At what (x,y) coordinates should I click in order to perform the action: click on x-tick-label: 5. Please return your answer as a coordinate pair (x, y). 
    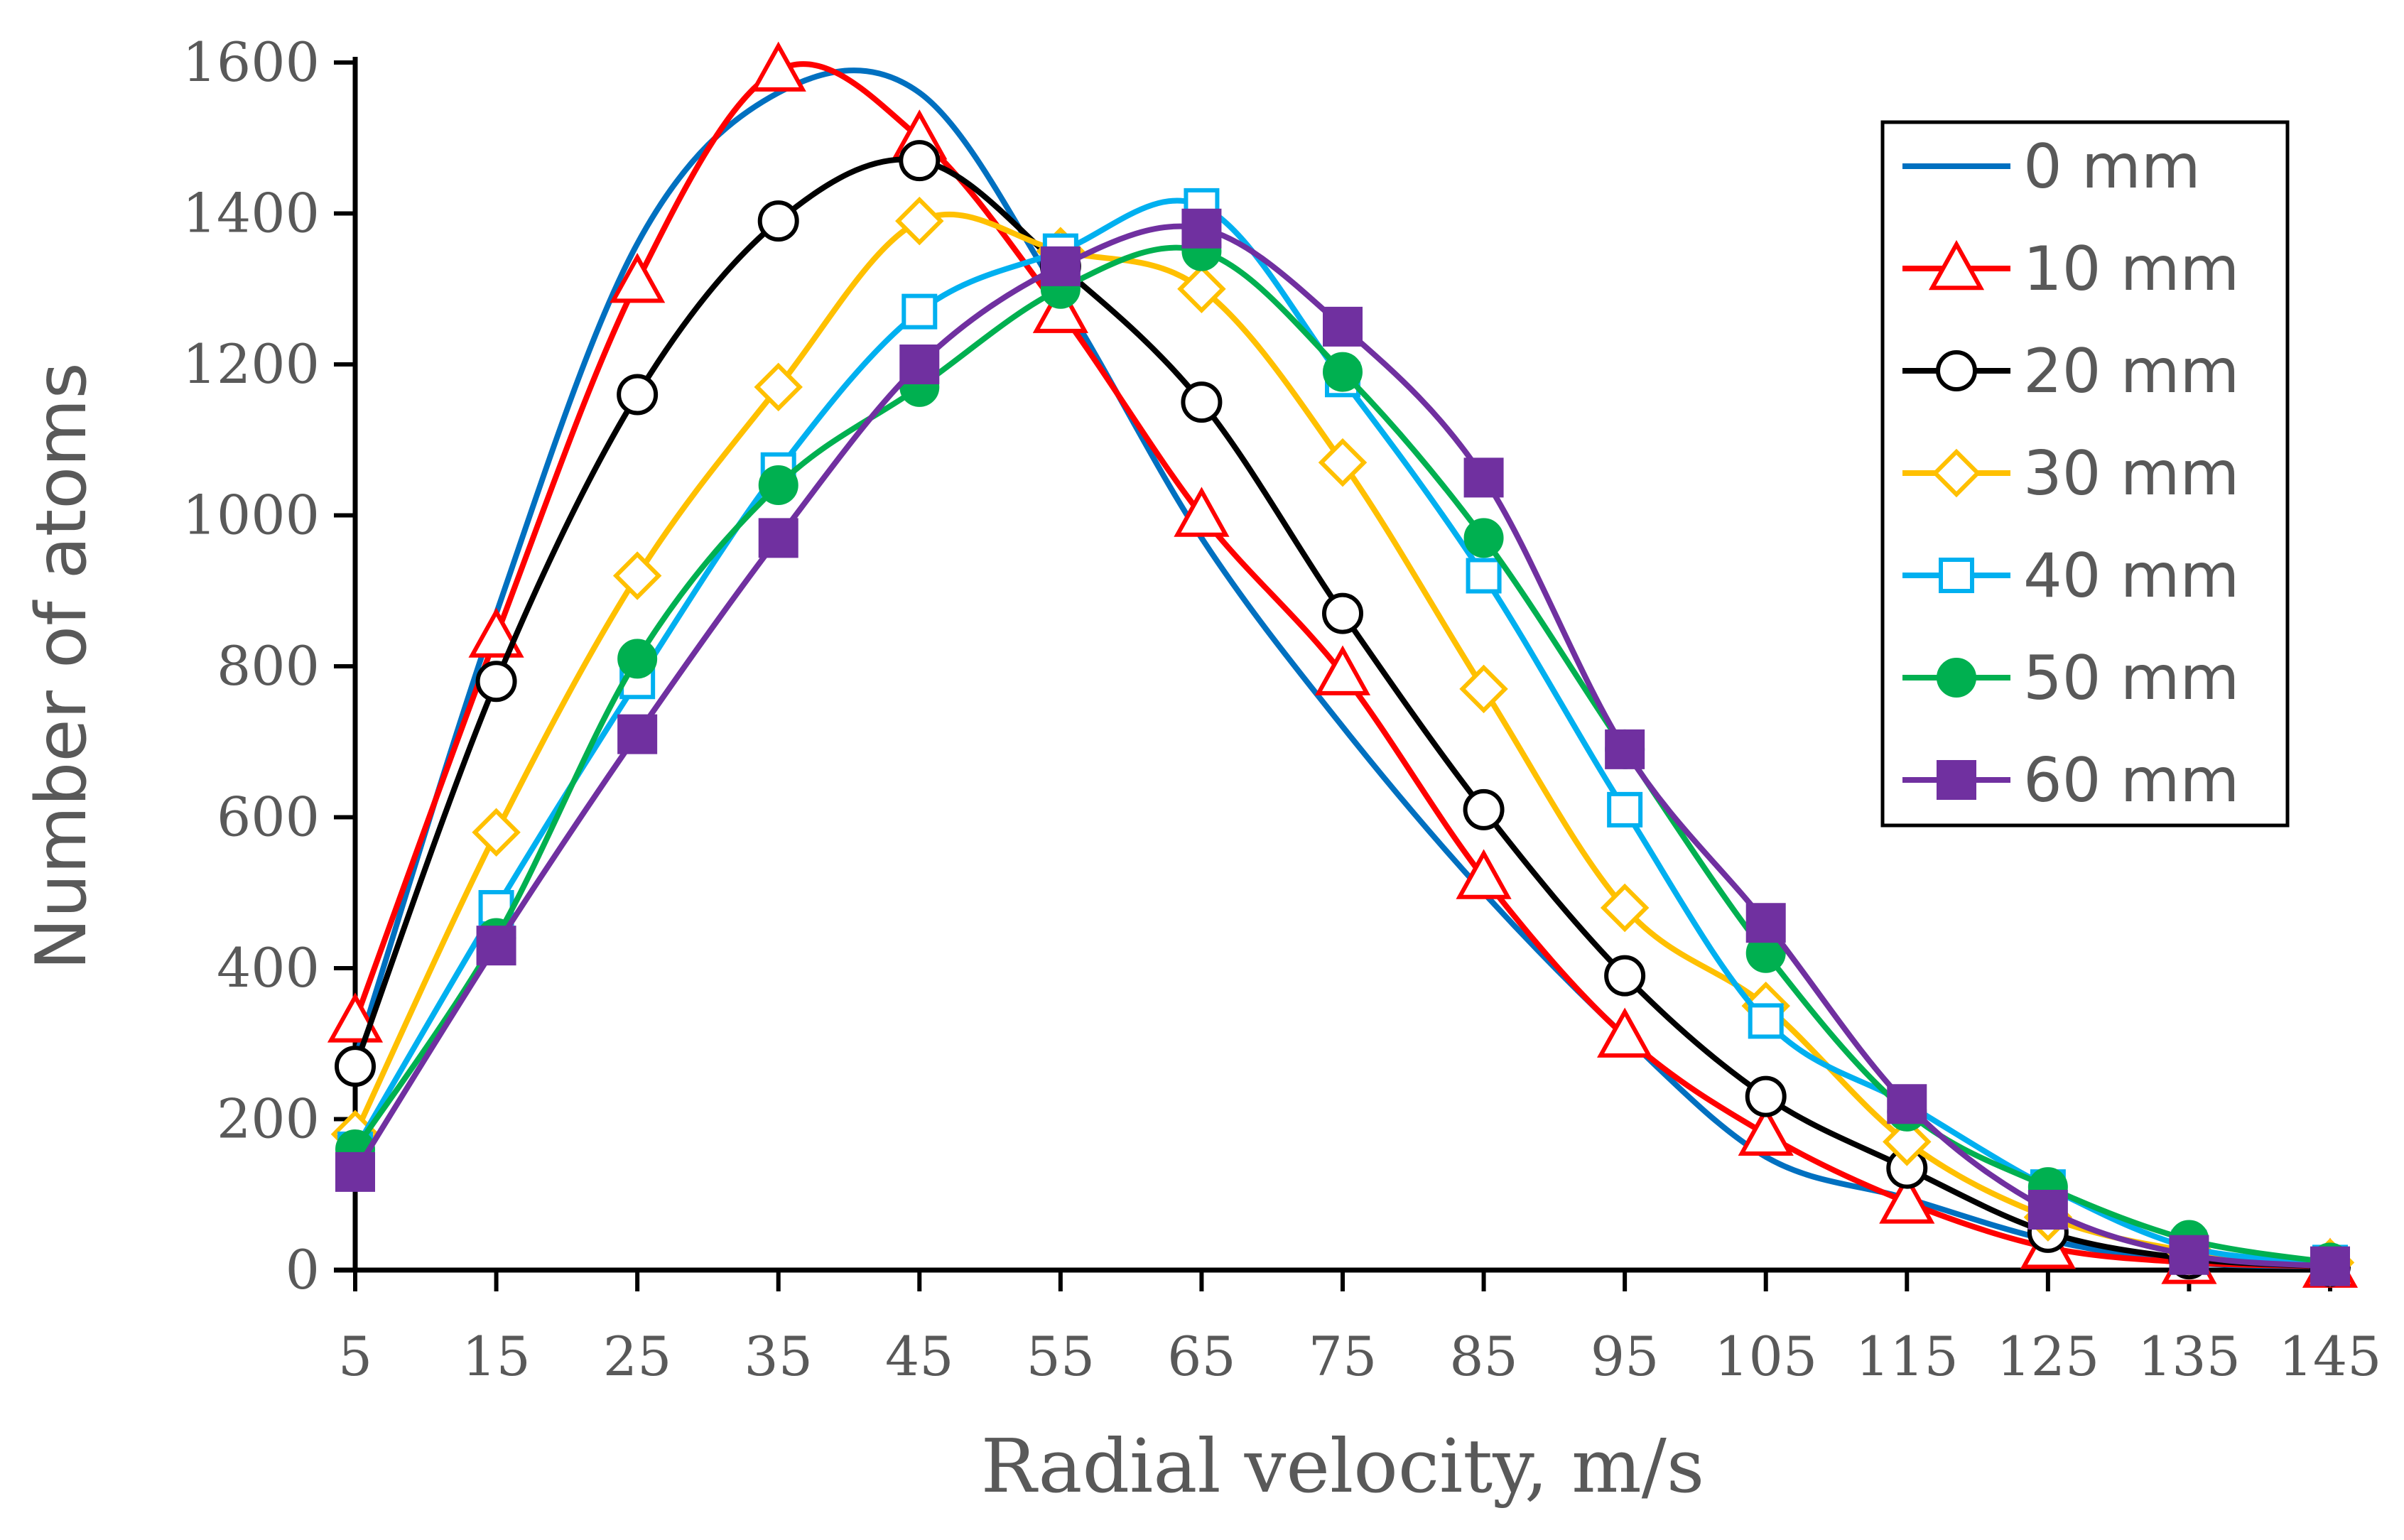
    Looking at the image, I should click on (355, 1356).